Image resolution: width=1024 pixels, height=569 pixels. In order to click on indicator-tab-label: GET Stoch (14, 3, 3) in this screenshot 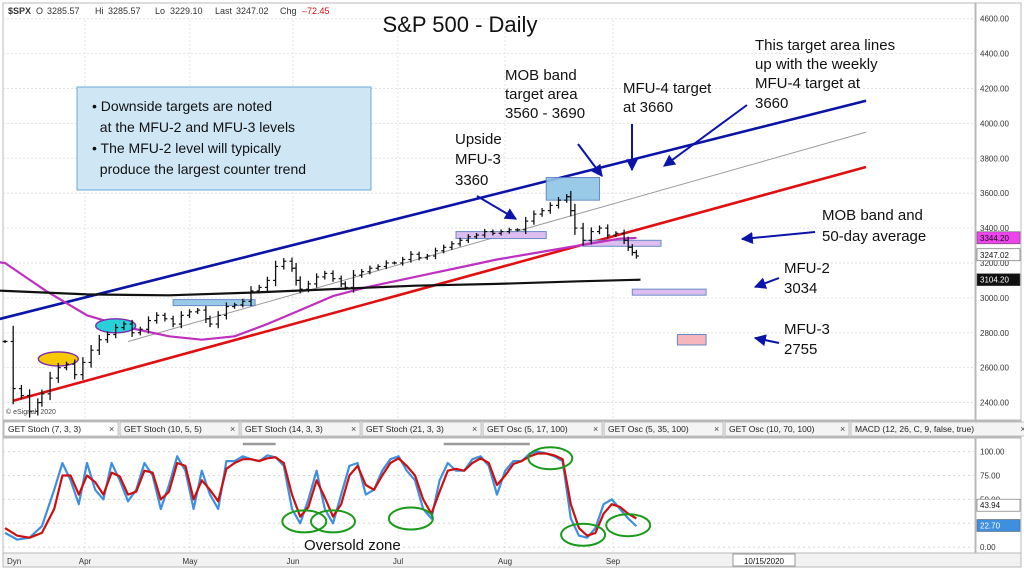, I will do `click(284, 429)`.